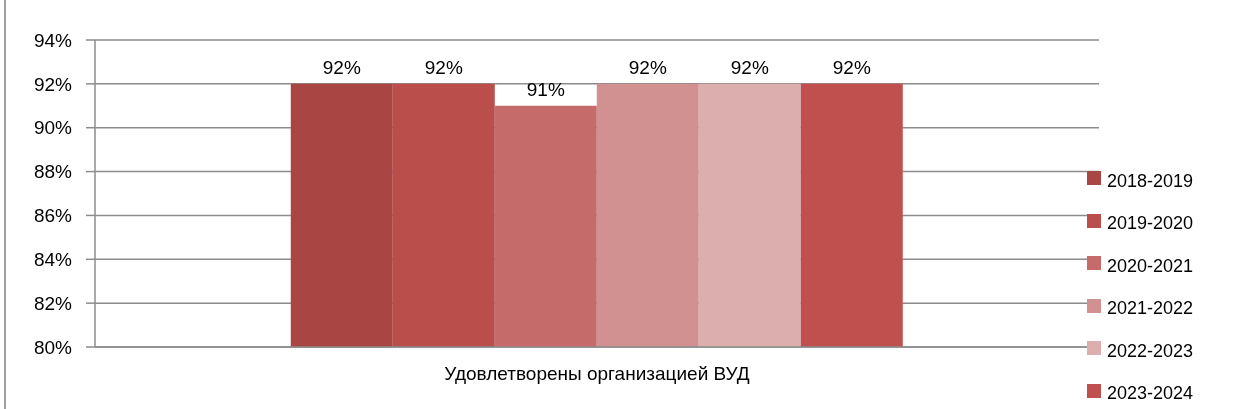 Image resolution: width=1259 pixels, height=409 pixels. I want to click on legend-label: 2023-2024, so click(1150, 394).